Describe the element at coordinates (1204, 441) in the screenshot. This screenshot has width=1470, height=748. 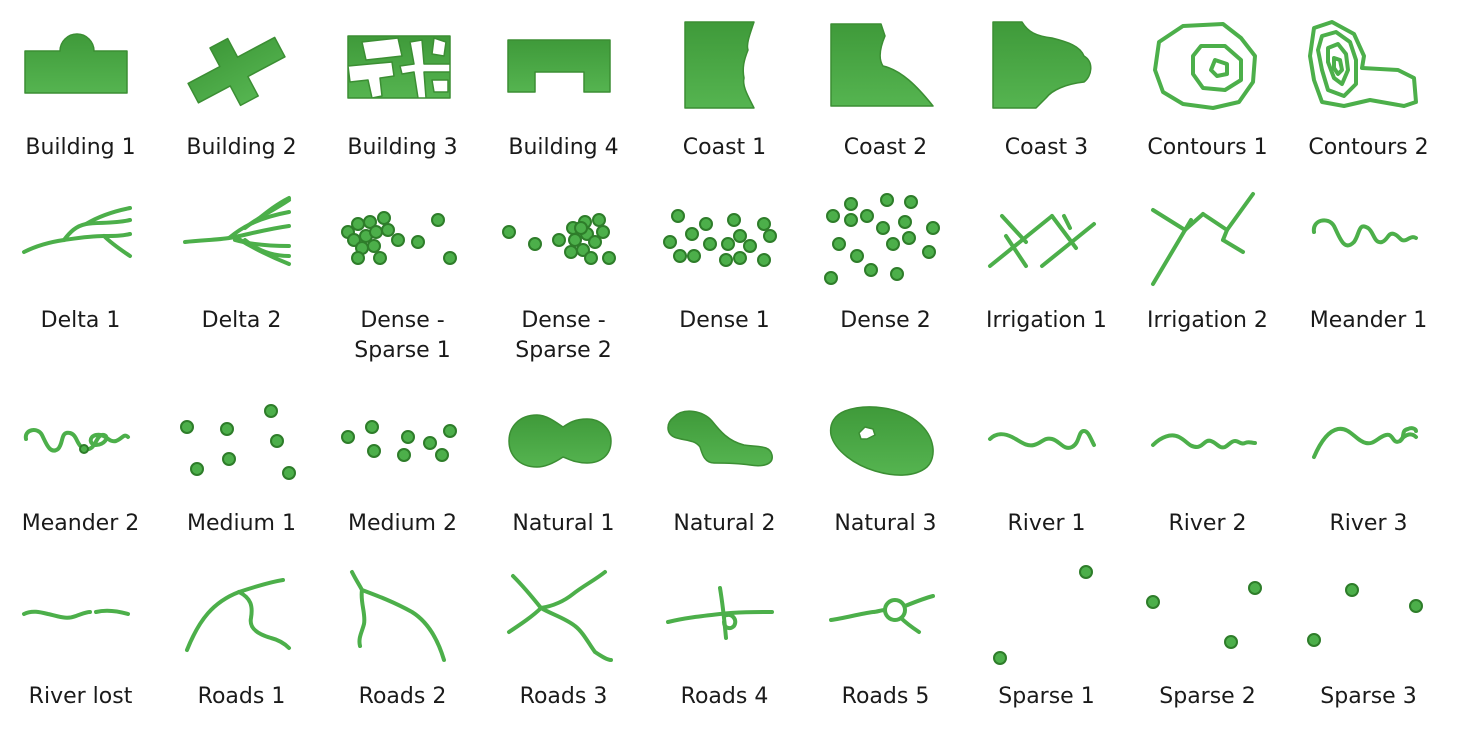
I see `river-2-icon` at that location.